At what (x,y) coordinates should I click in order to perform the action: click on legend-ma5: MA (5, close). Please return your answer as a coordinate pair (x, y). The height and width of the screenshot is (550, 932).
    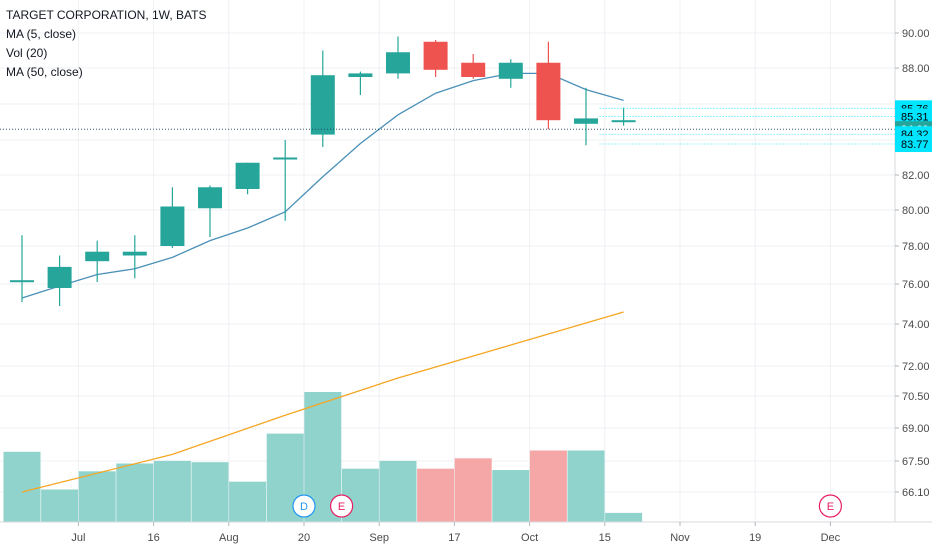
    Looking at the image, I should click on (41, 34).